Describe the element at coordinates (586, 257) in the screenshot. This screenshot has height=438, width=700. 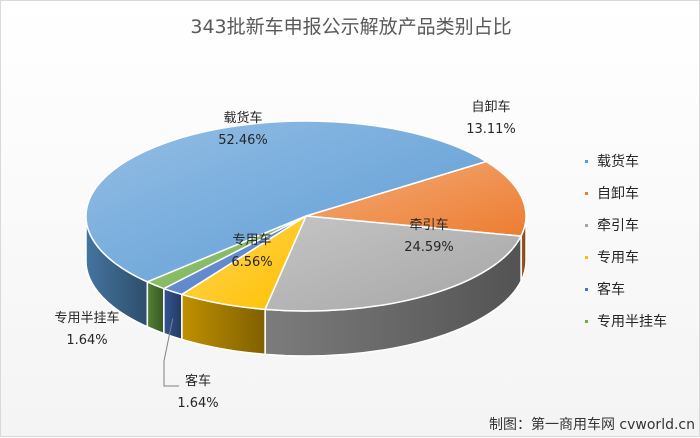
I see `legend-marker-special-vehicle` at that location.